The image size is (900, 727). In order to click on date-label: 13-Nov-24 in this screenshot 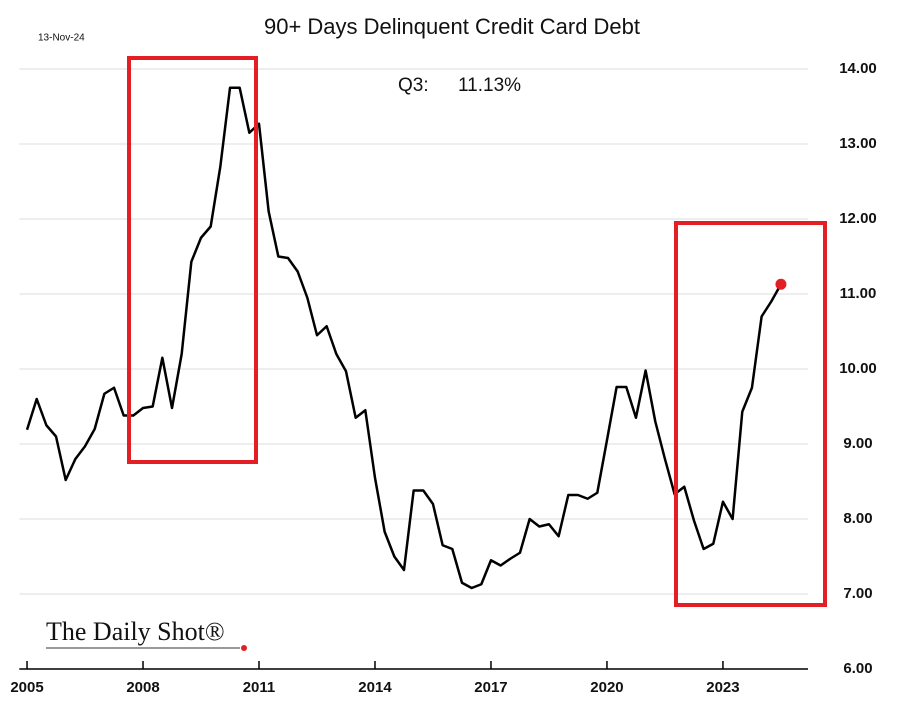, I will do `click(61, 38)`.